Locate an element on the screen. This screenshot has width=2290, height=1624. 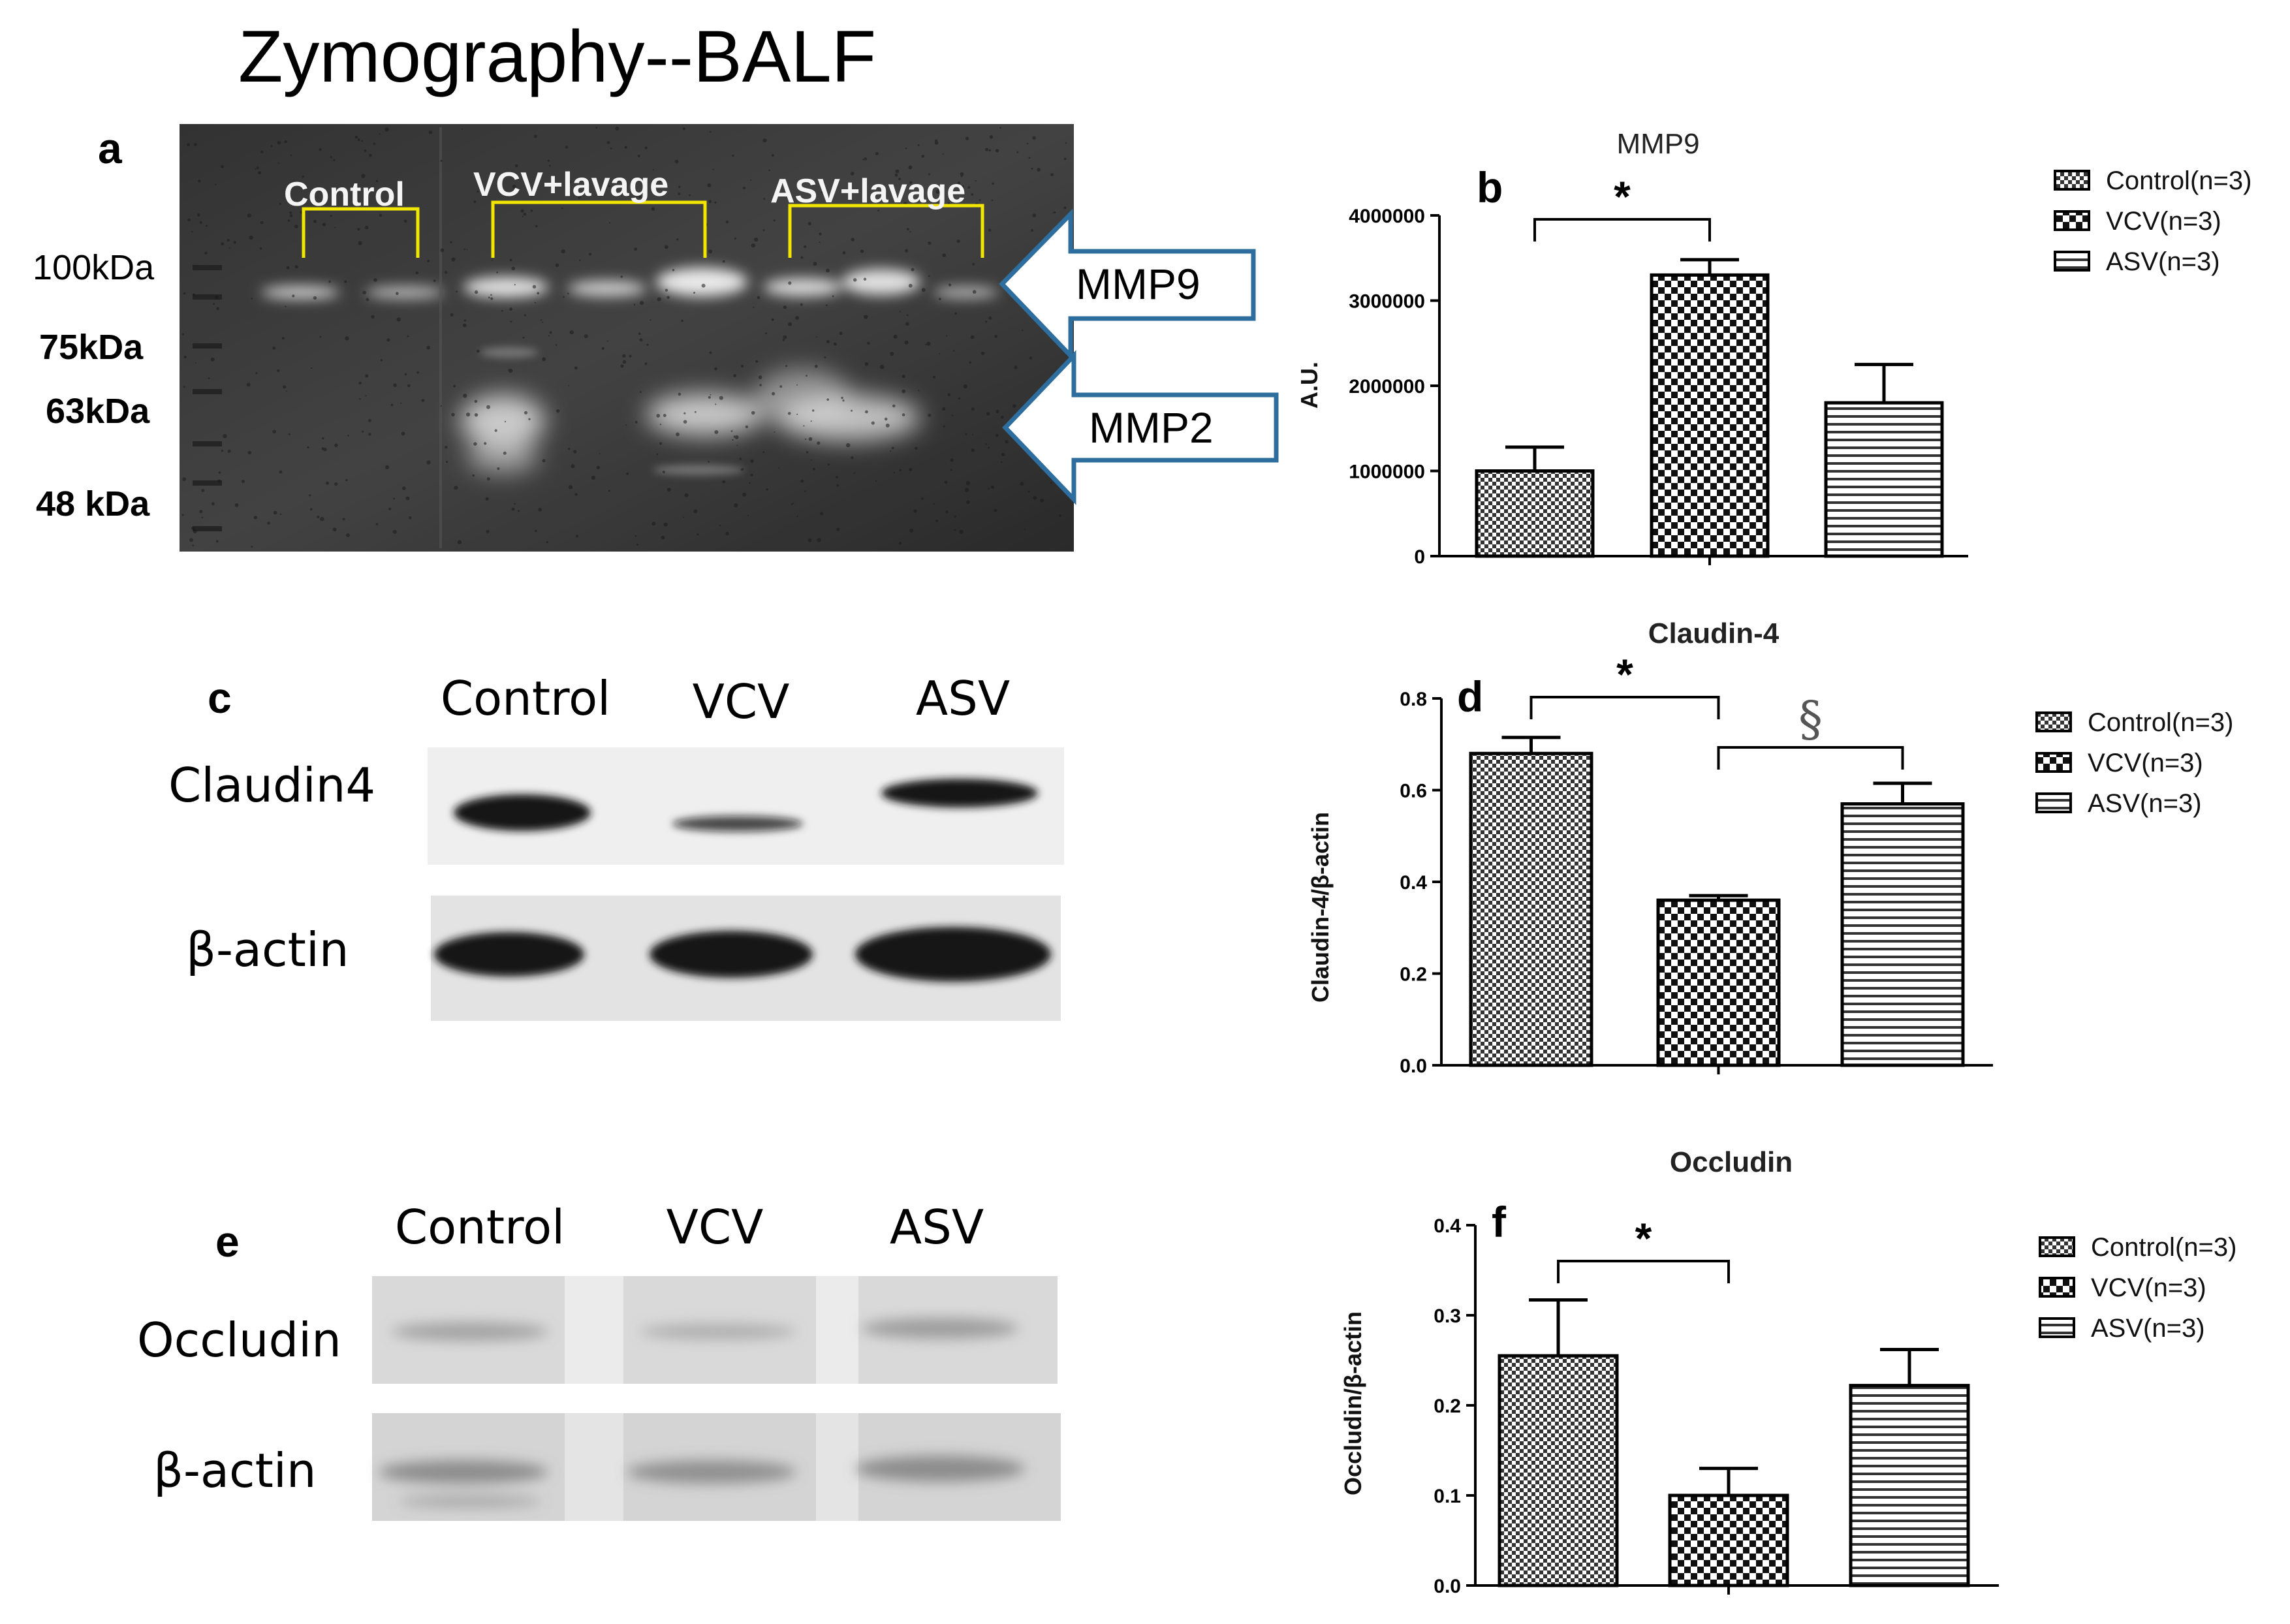
significance-symbol: § is located at coordinates (1810, 719).